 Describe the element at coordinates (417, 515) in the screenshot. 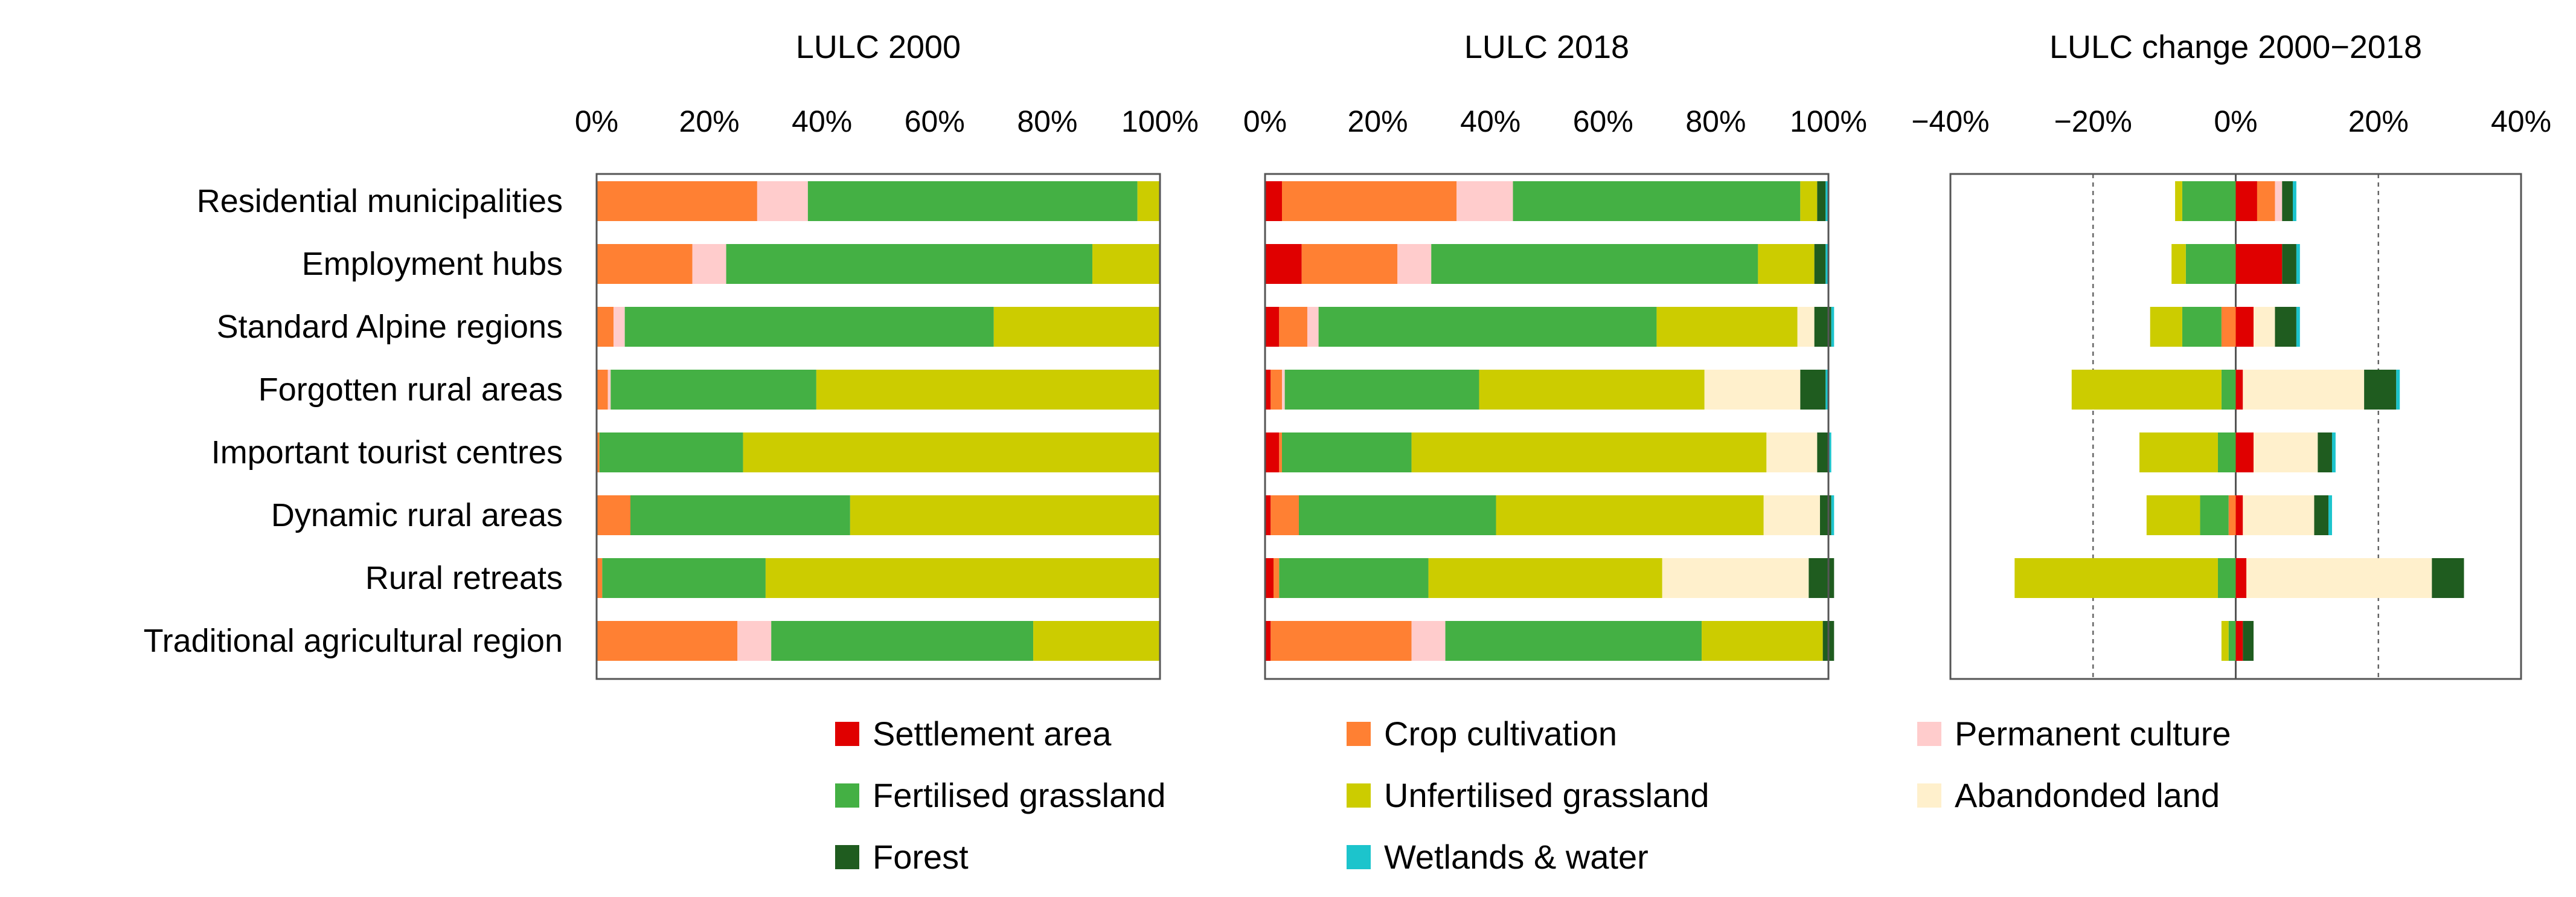

I see `category-label: Dynamic rural areas` at that location.